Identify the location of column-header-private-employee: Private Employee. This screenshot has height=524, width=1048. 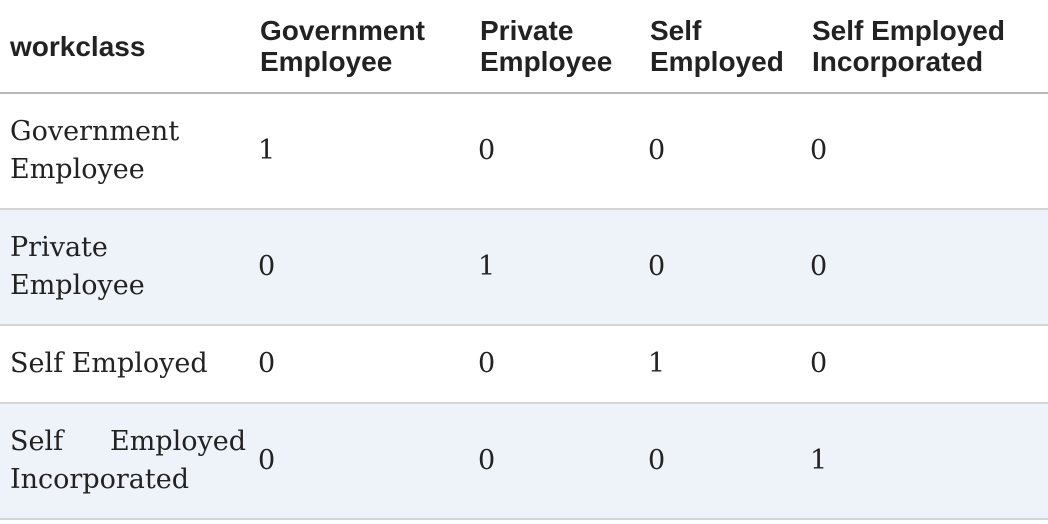
(555, 47).